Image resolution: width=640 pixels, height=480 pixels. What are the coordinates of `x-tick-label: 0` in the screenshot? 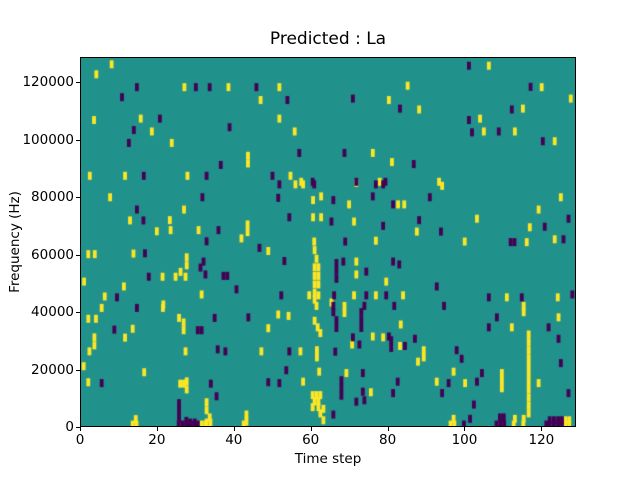 It's located at (80, 440).